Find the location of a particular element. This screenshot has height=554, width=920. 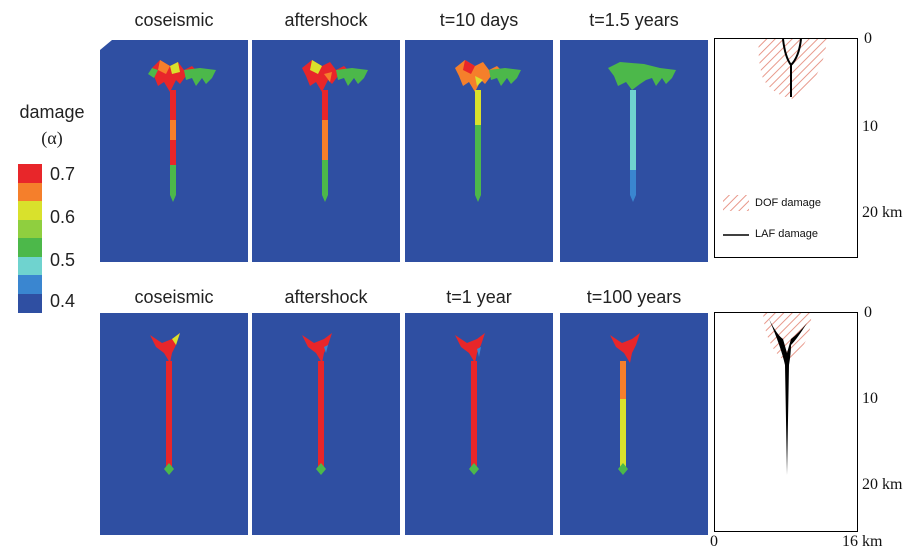

top-title-t10days: t=10 days is located at coordinates (479, 20).